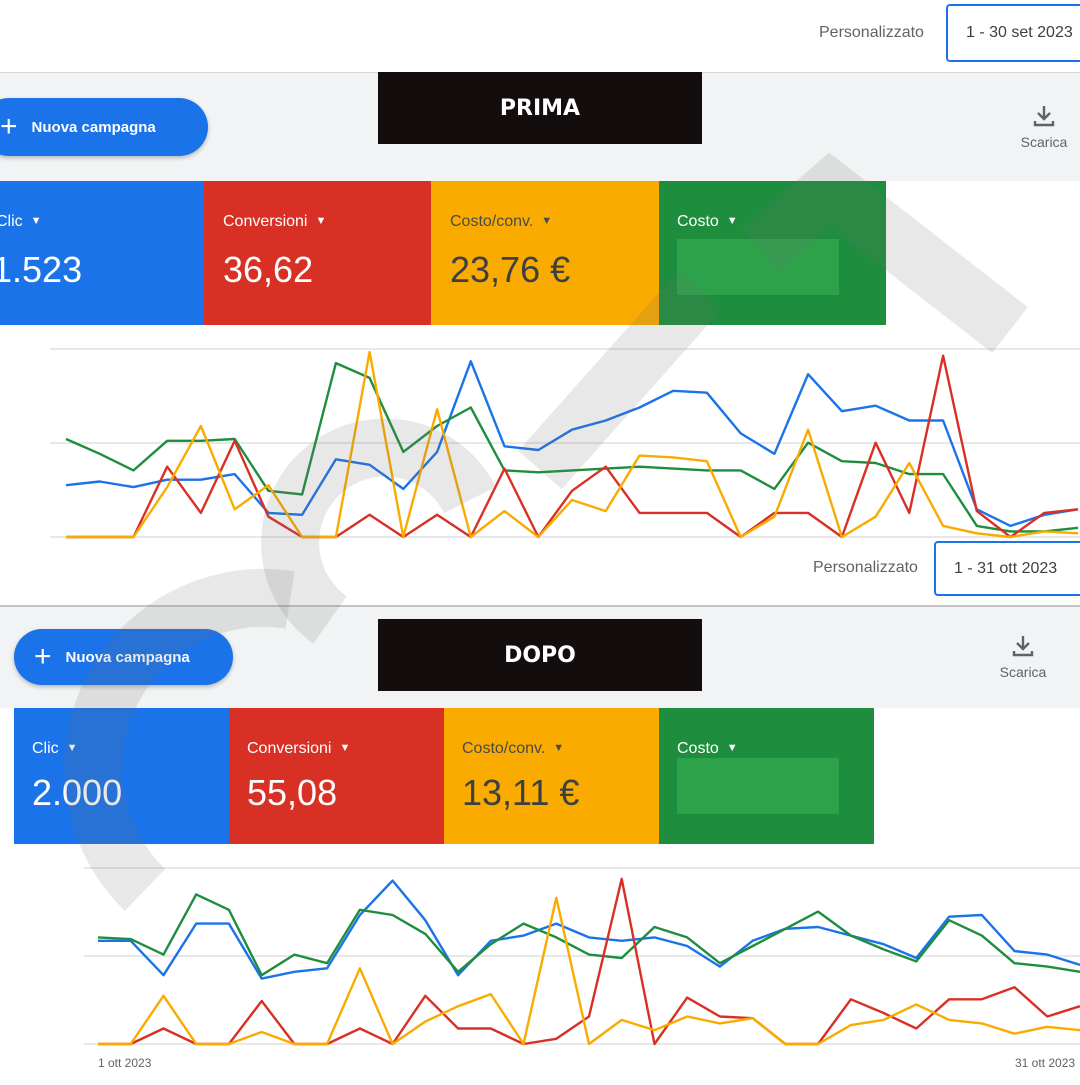 The width and height of the screenshot is (1080, 1085). Describe the element at coordinates (125, 1063) in the screenshot. I see `x-axis-start-label: 1 ott 2023` at that location.